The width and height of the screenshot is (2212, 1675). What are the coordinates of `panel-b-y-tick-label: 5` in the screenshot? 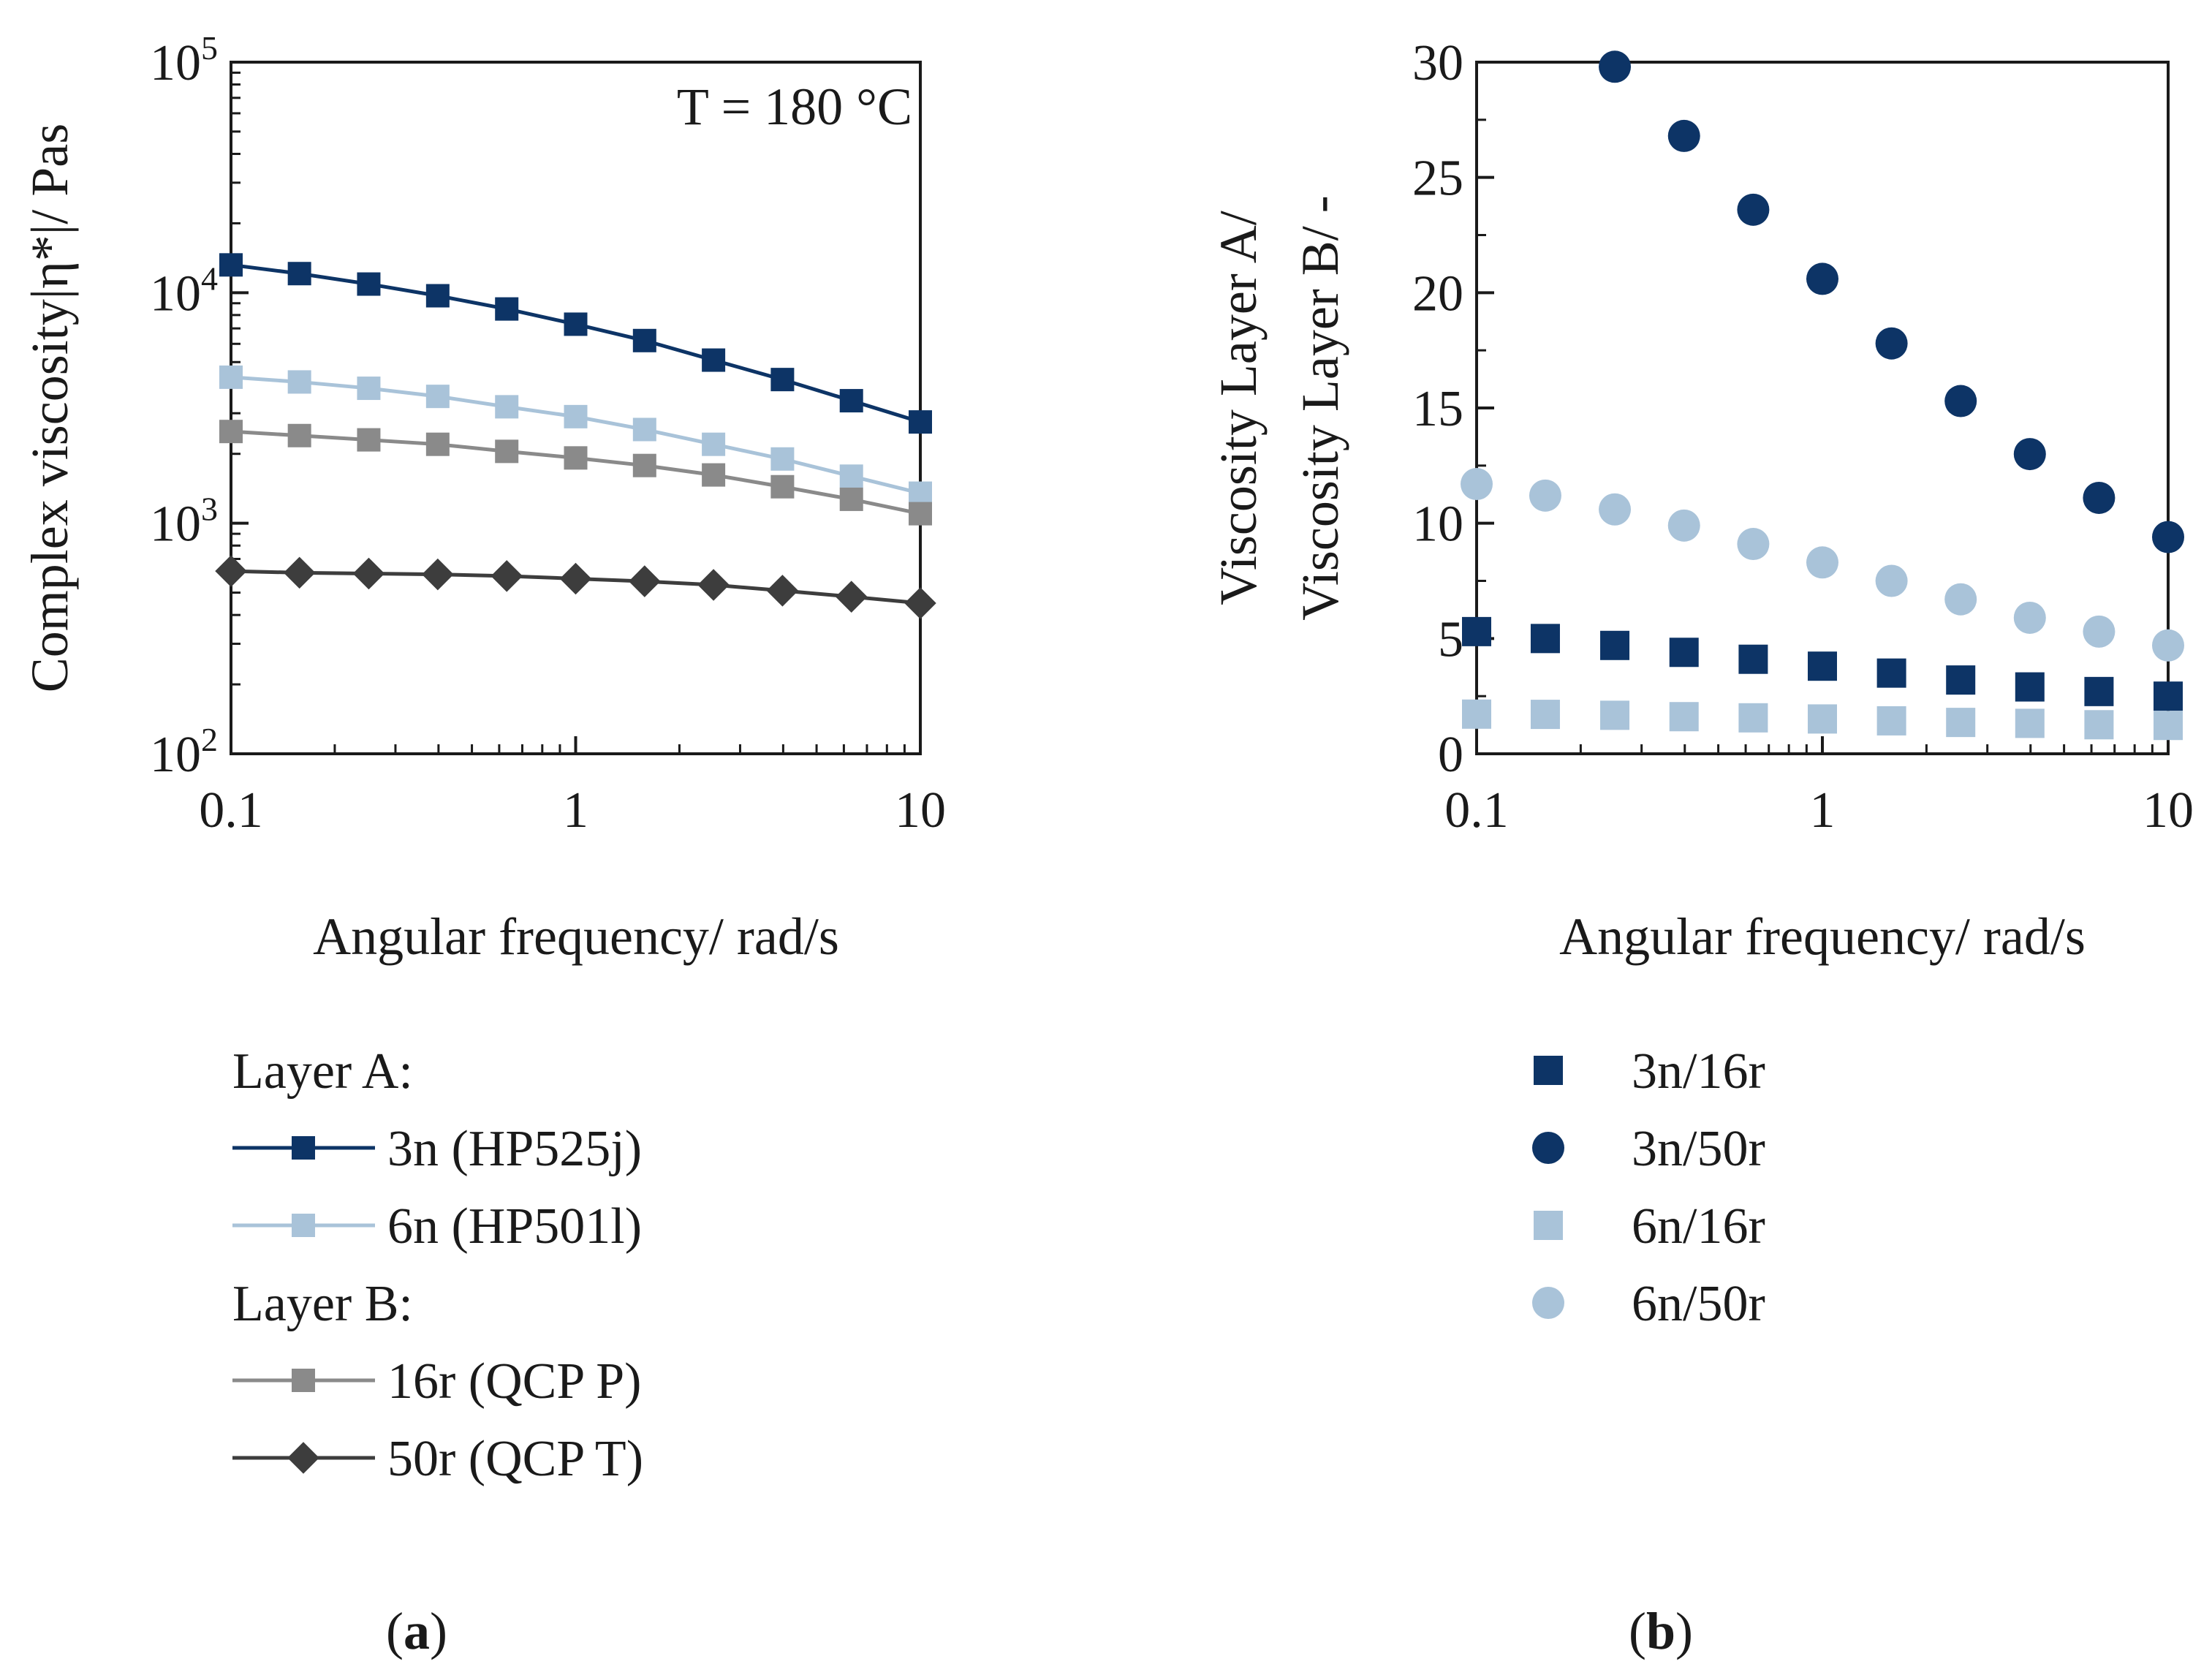 It's located at (1450, 639).